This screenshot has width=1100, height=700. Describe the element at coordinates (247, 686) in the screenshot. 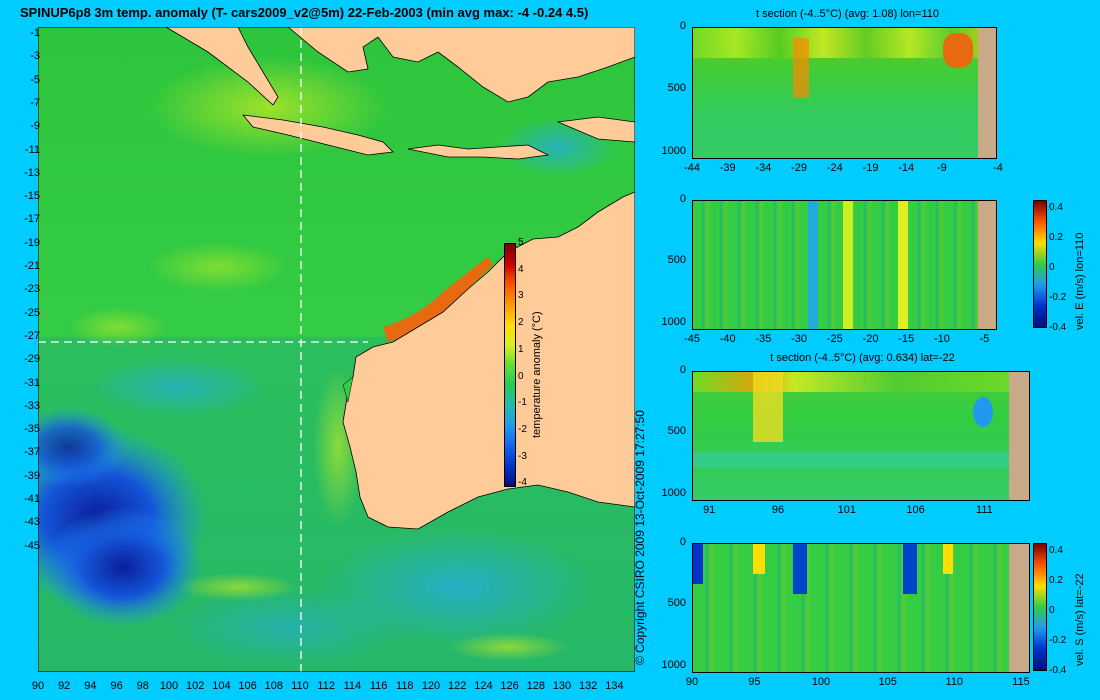

I see `map-lon-tick: 106` at that location.